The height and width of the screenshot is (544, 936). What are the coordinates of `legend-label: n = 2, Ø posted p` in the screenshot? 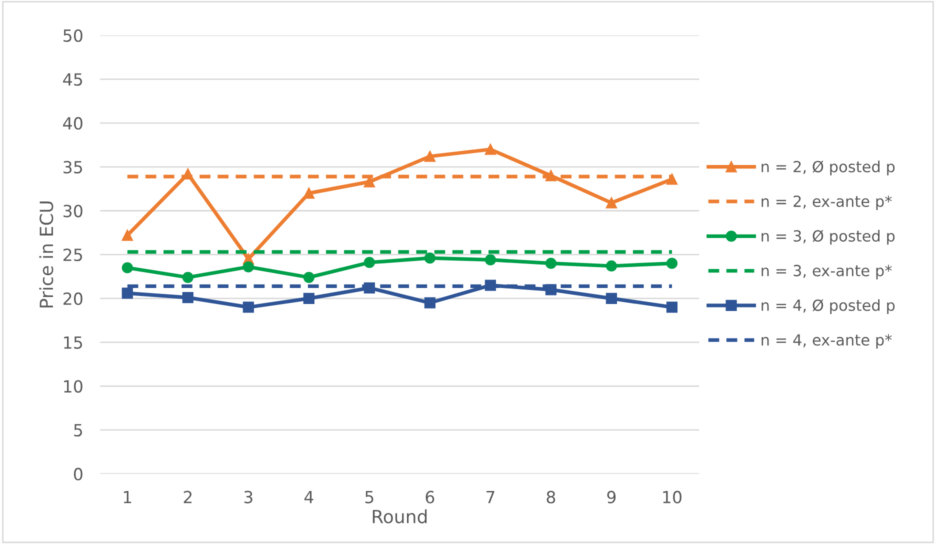 It's located at (828, 168).